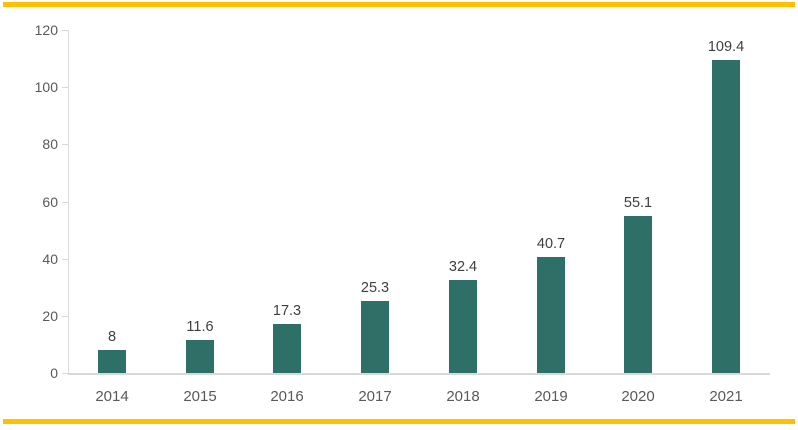 The height and width of the screenshot is (430, 798). I want to click on y-axis-tick-label: 40, so click(50, 259).